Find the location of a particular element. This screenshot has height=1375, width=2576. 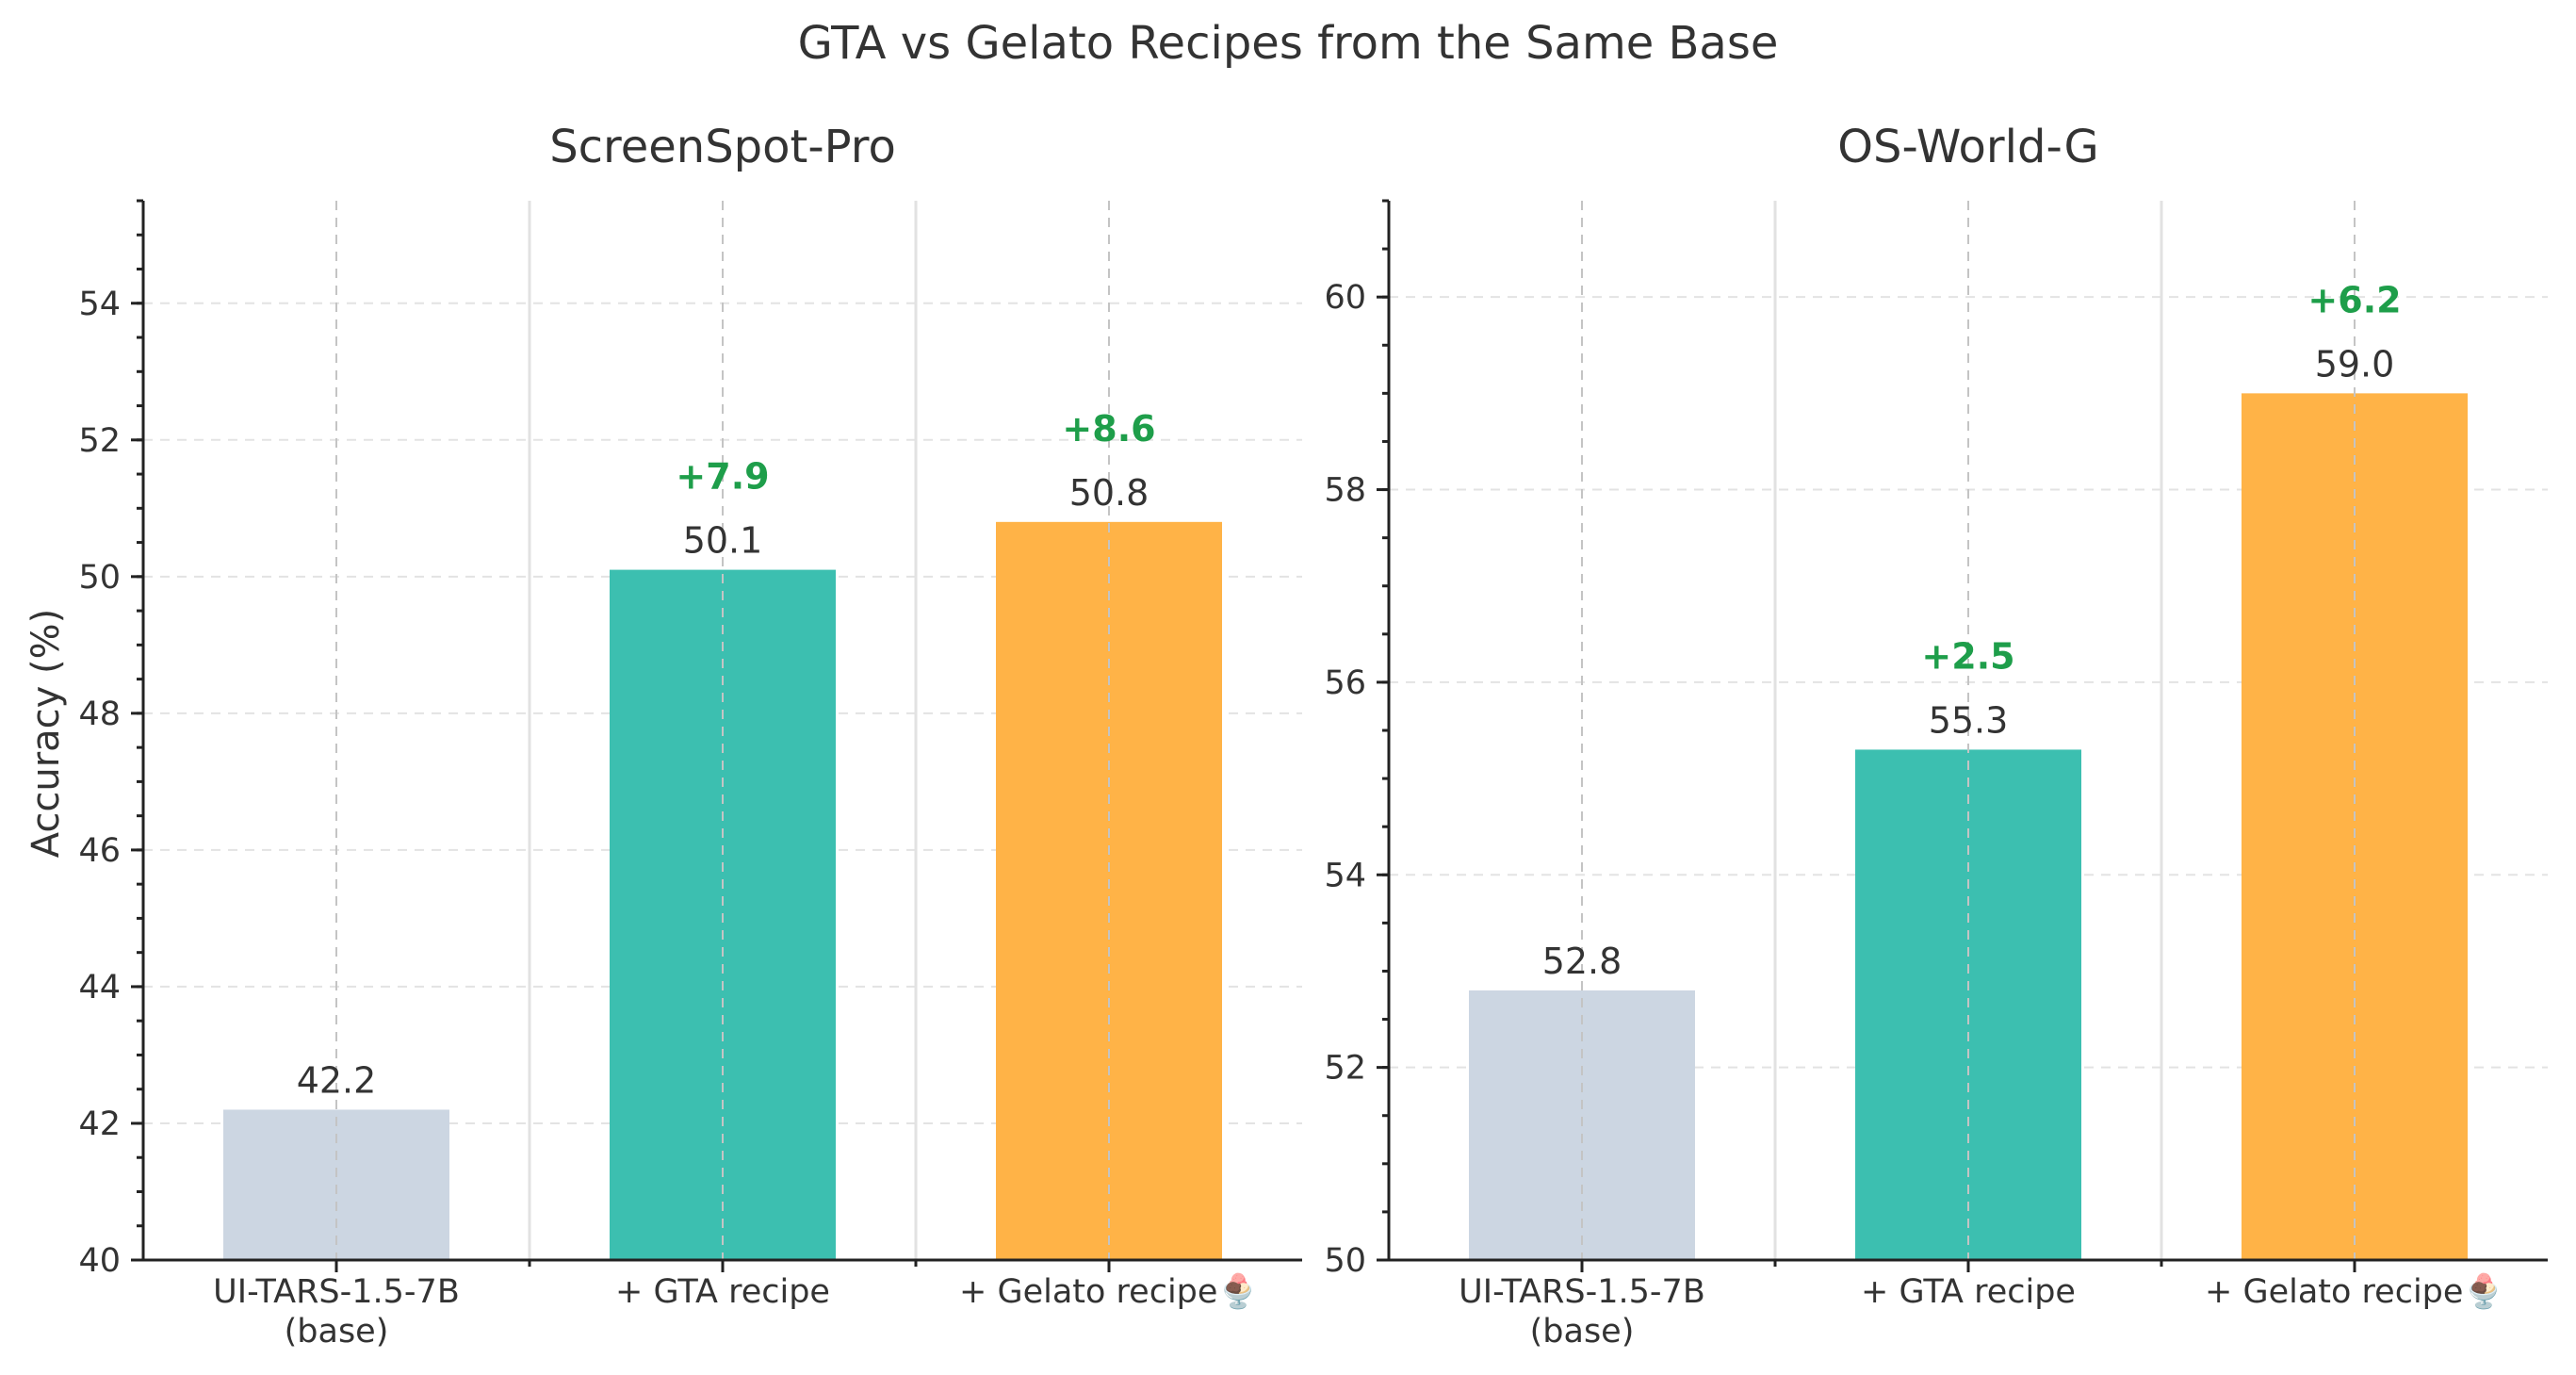

bar-value-label: 50.8 is located at coordinates (1109, 493).